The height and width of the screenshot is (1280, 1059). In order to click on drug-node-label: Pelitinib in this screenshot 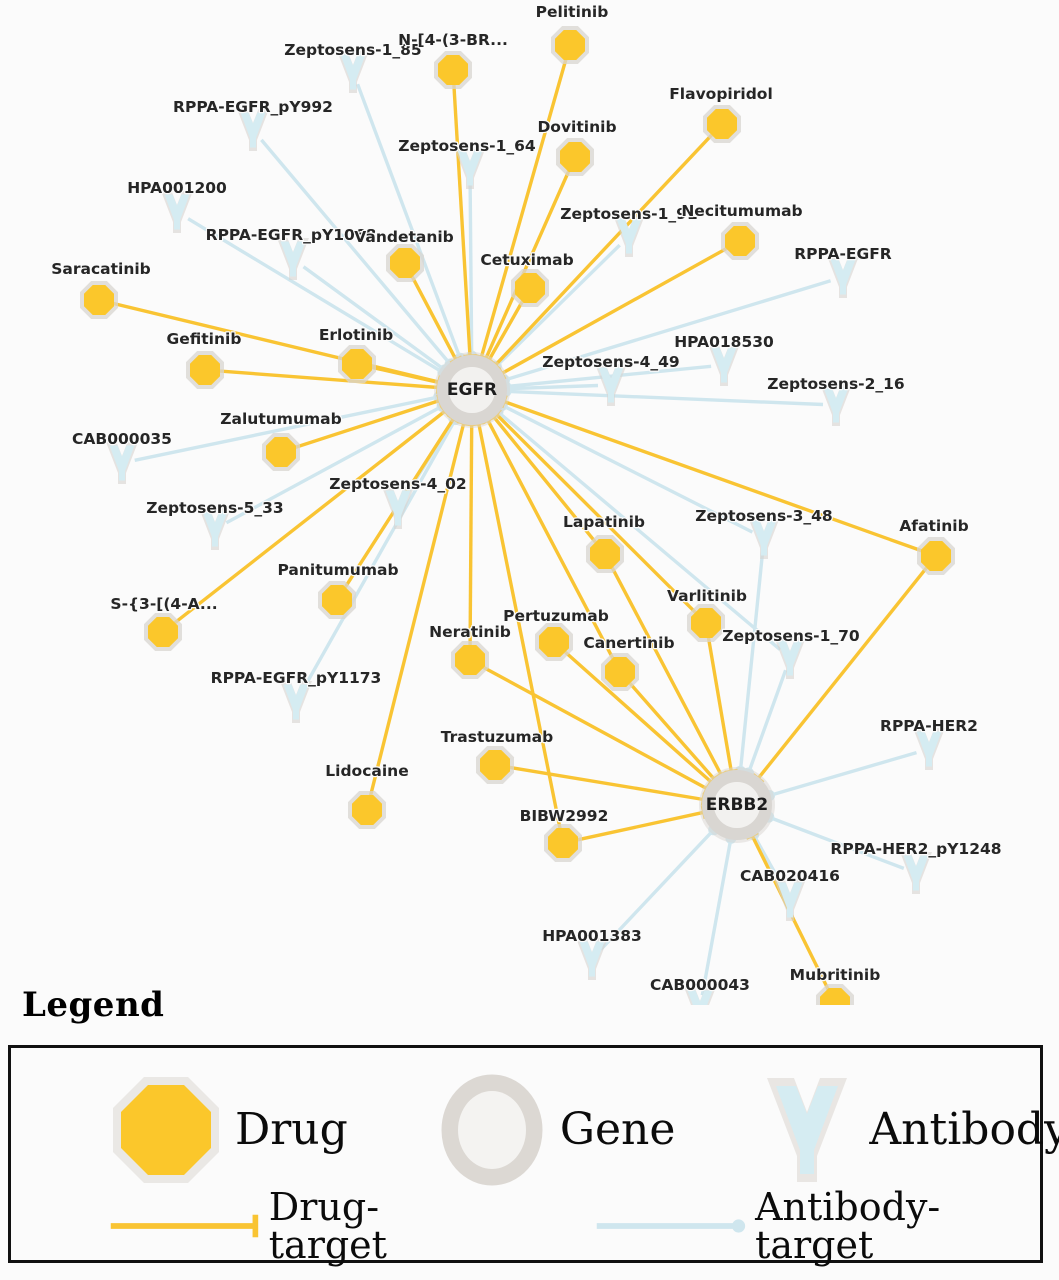, I will do `click(572, 12)`.